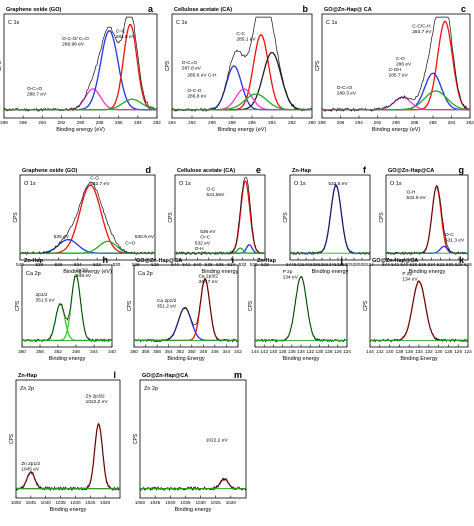  I want to click on x-tick-label: 534, so click(231, 264).